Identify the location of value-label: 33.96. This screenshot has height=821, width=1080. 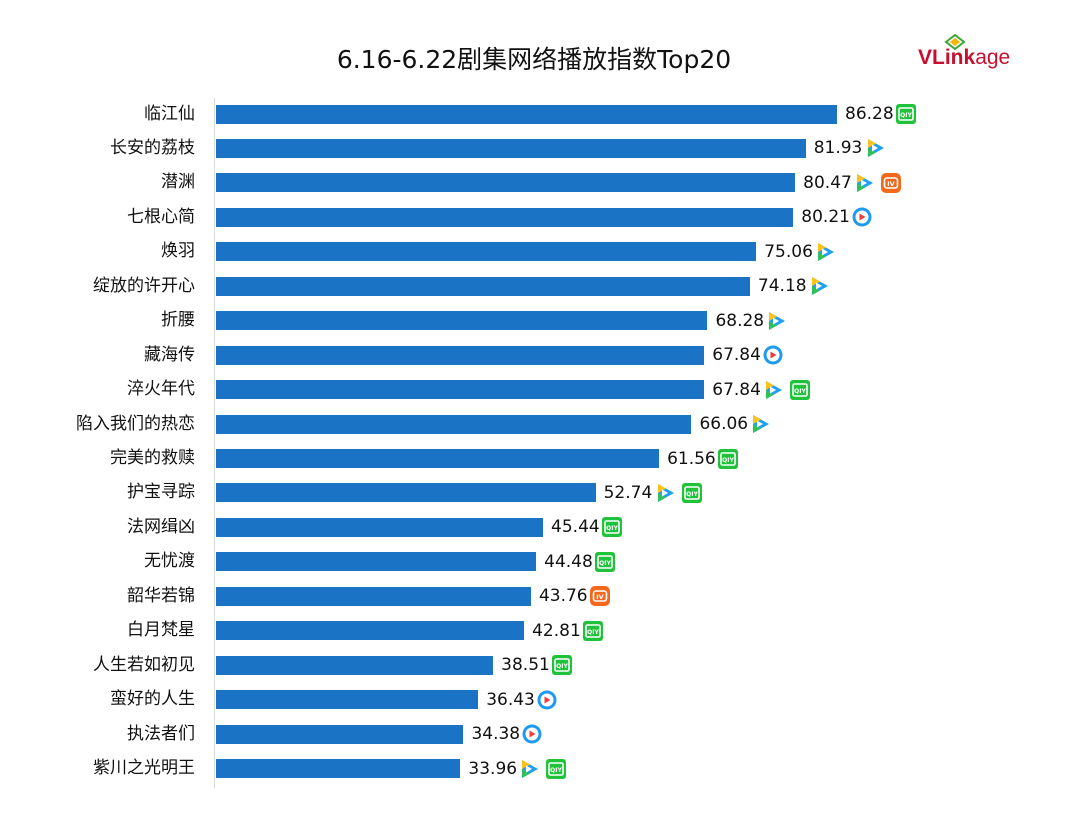
(493, 768).